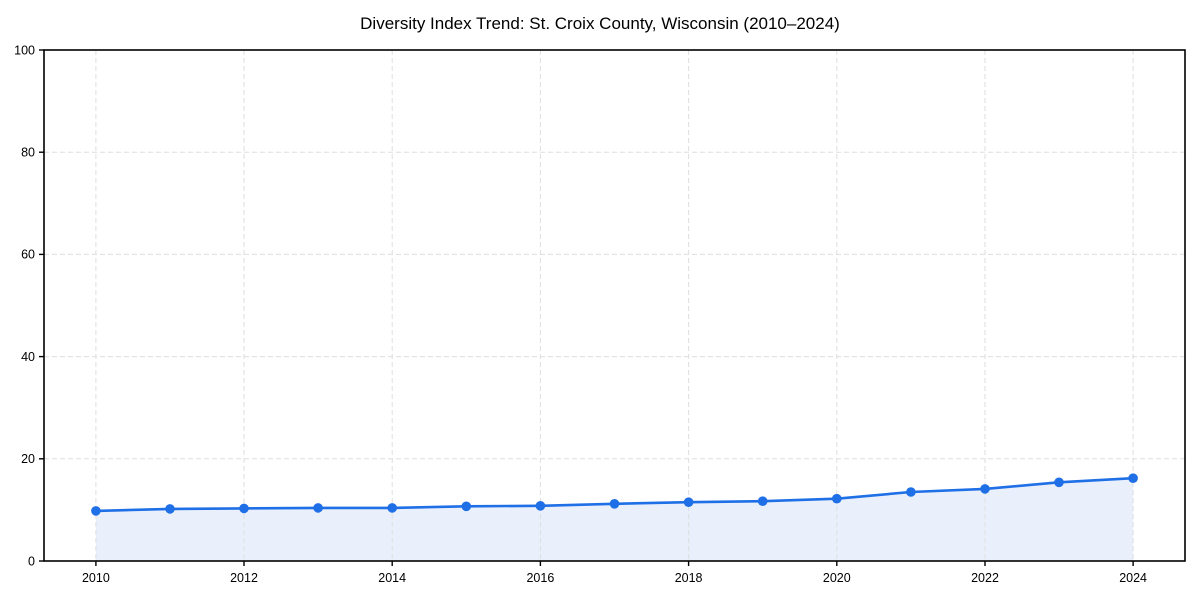 The width and height of the screenshot is (1200, 600). What do you see at coordinates (392, 508) in the screenshot?
I see `data-point-2014` at bounding box center [392, 508].